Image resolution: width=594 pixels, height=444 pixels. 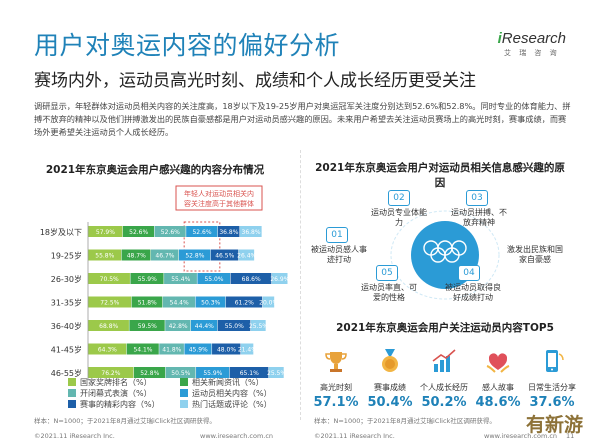 I want to click on data-label: 20.0%, so click(x=268, y=303).